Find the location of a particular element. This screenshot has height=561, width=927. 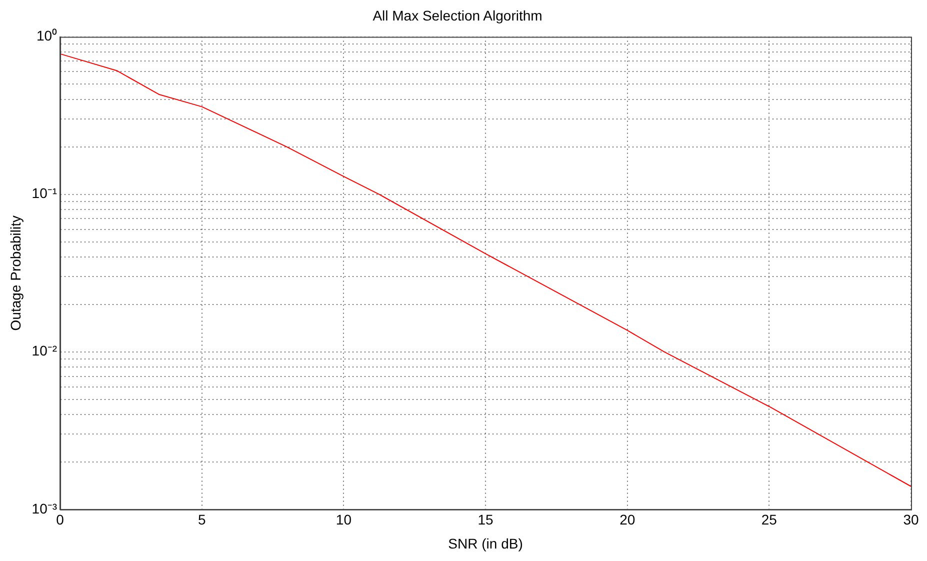

x-tick-label: 0 is located at coordinates (60, 520).